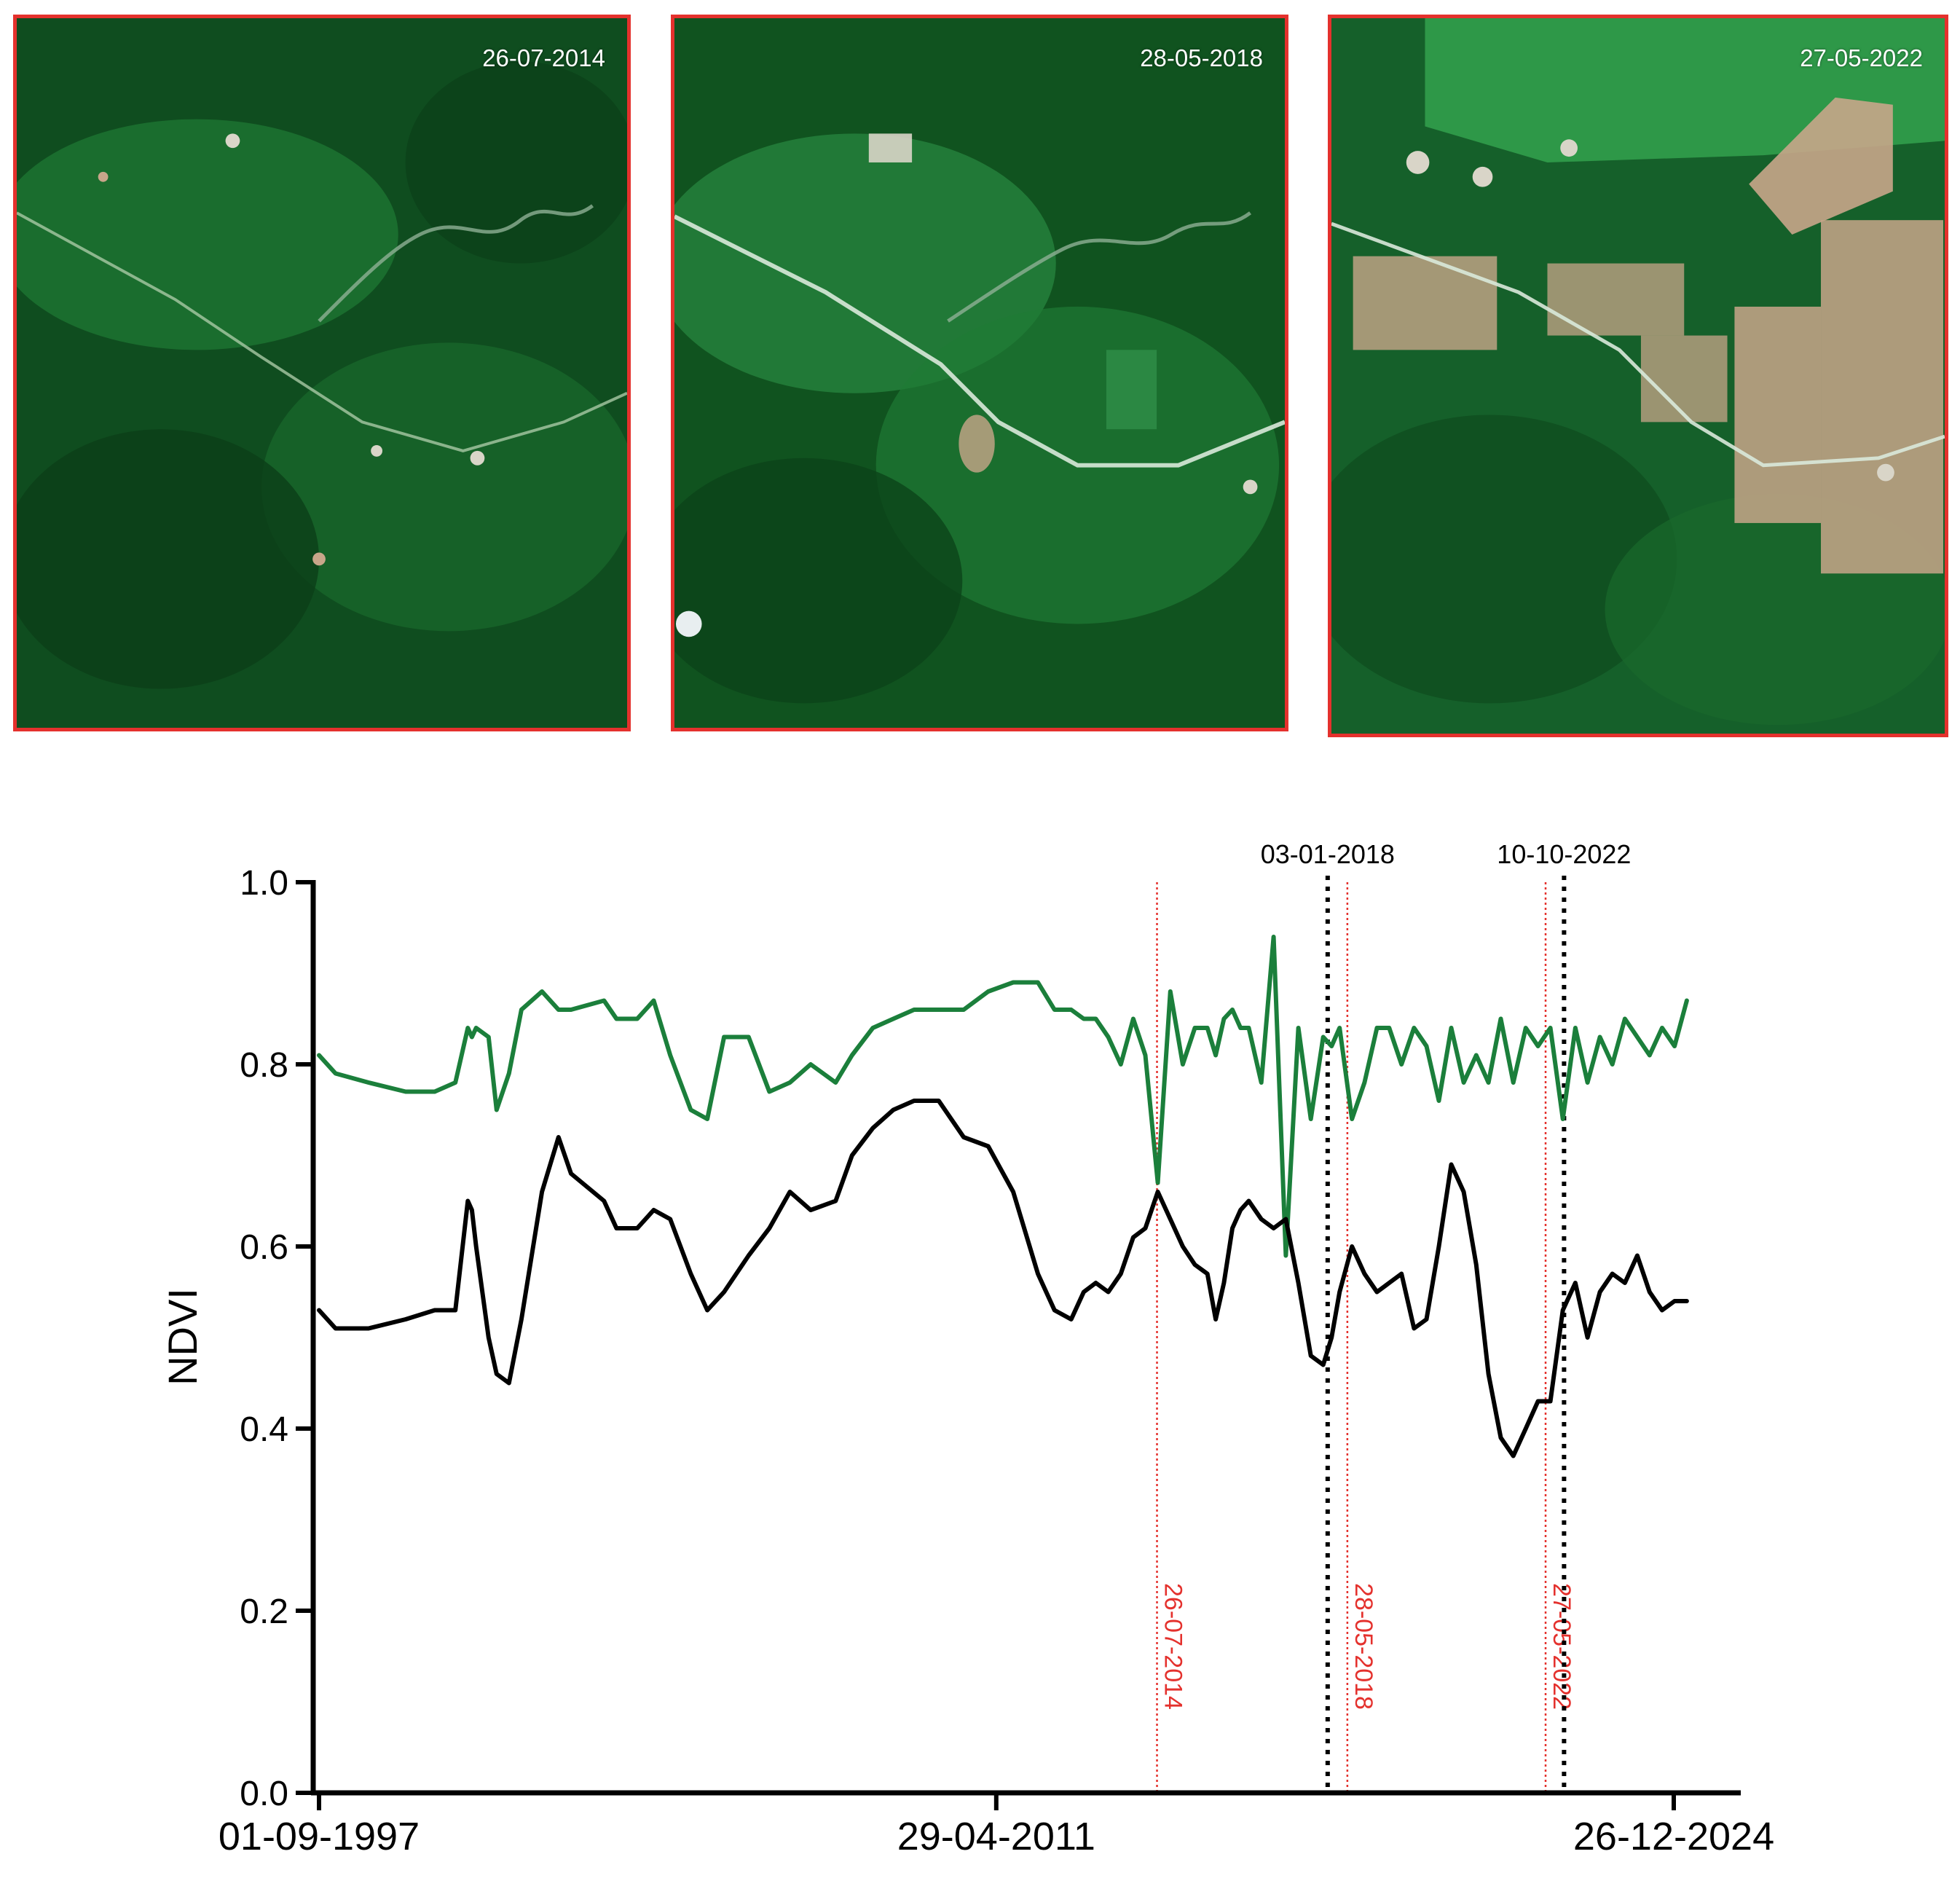 This screenshot has width=1960, height=1889. Describe the element at coordinates (1673, 1837) in the screenshot. I see `x-tick-label-2: 26-12-2024` at that location.